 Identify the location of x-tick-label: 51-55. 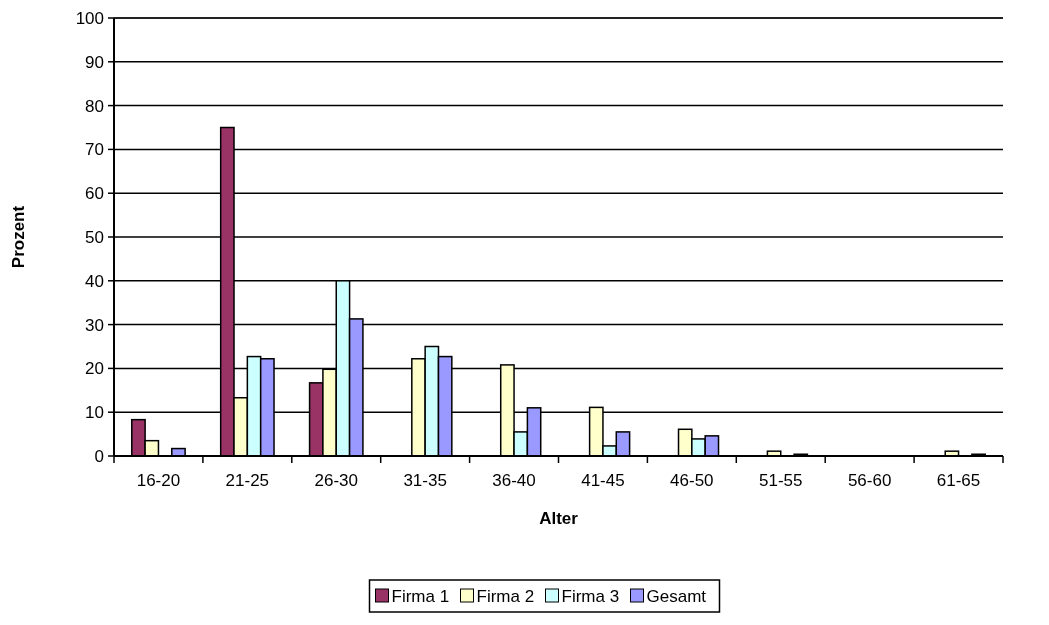
(781, 480).